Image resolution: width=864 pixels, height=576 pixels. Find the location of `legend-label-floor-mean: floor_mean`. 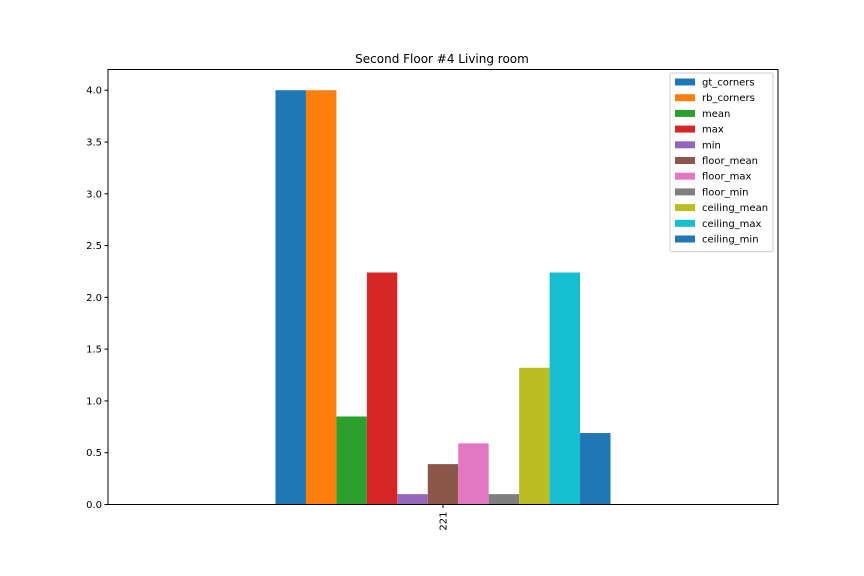

legend-label-floor-mean: floor_mean is located at coordinates (730, 161).